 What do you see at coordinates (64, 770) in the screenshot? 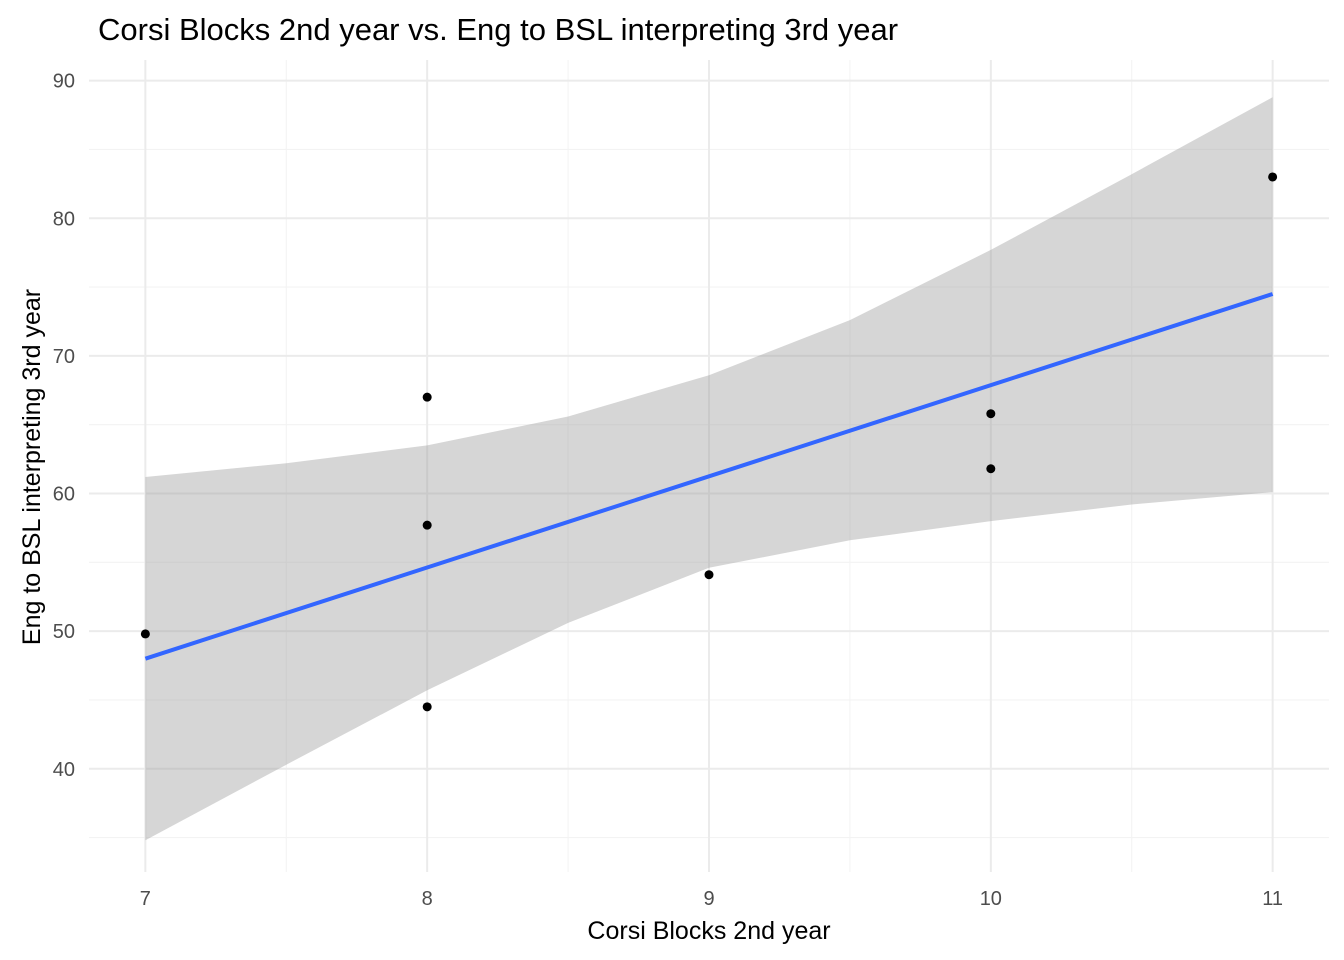
I see `y-tick-label: 40` at bounding box center [64, 770].